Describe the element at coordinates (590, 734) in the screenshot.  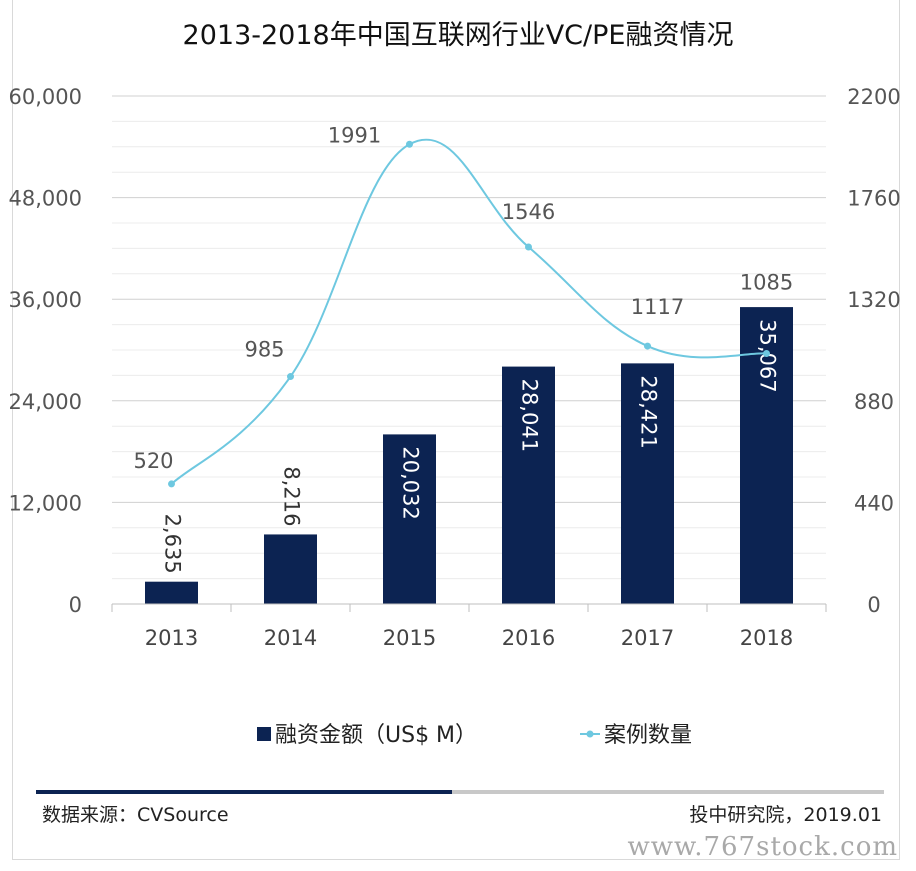
I see `legend-line-marker` at that location.